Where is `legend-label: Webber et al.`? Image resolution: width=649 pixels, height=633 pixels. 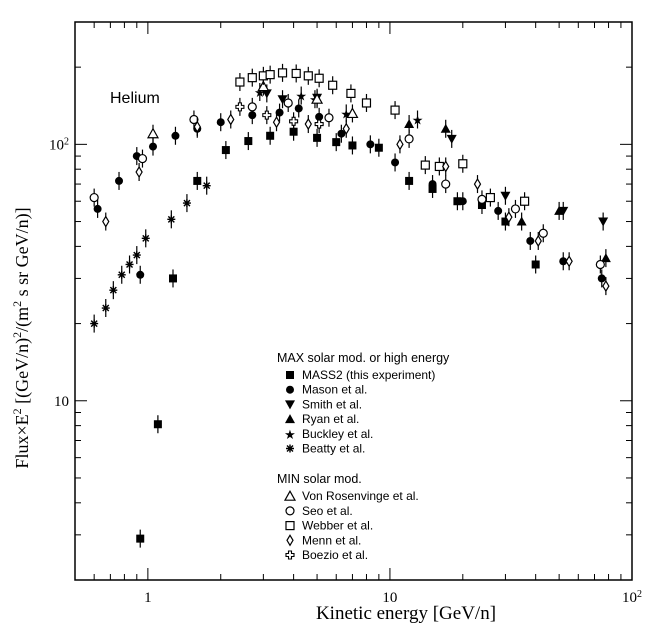
legend-label: Webber et al. is located at coordinates (337, 526).